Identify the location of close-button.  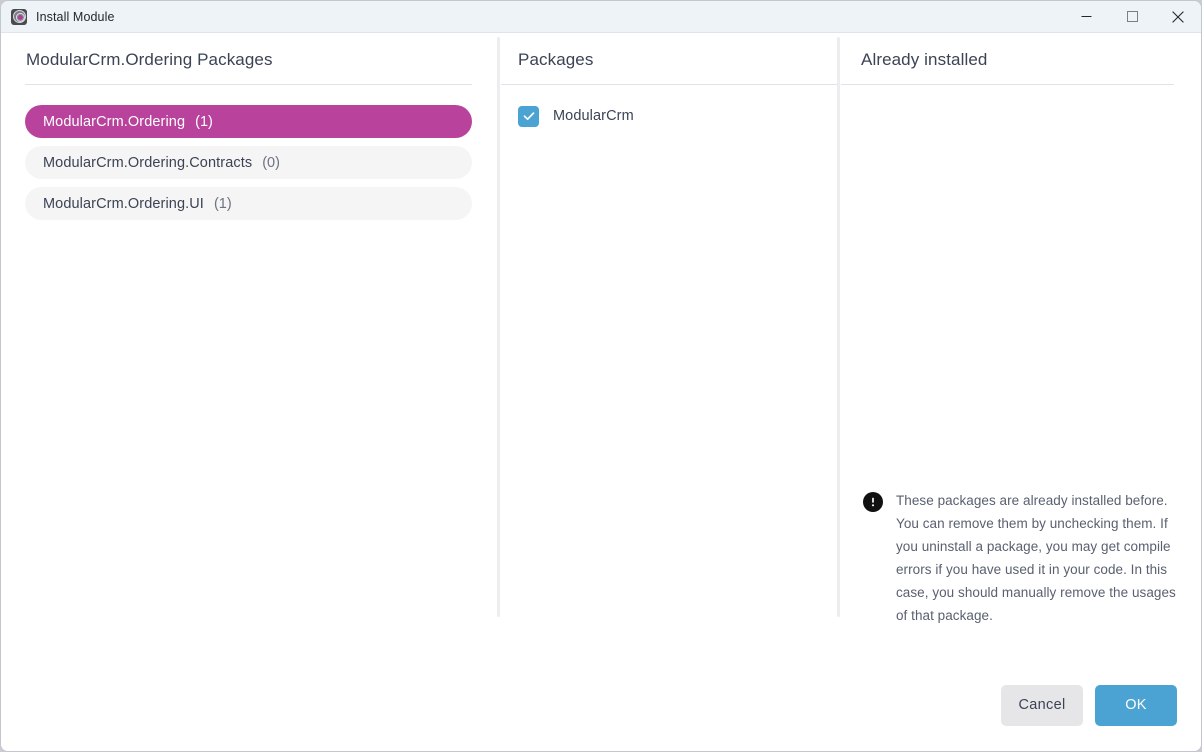
(1178, 16).